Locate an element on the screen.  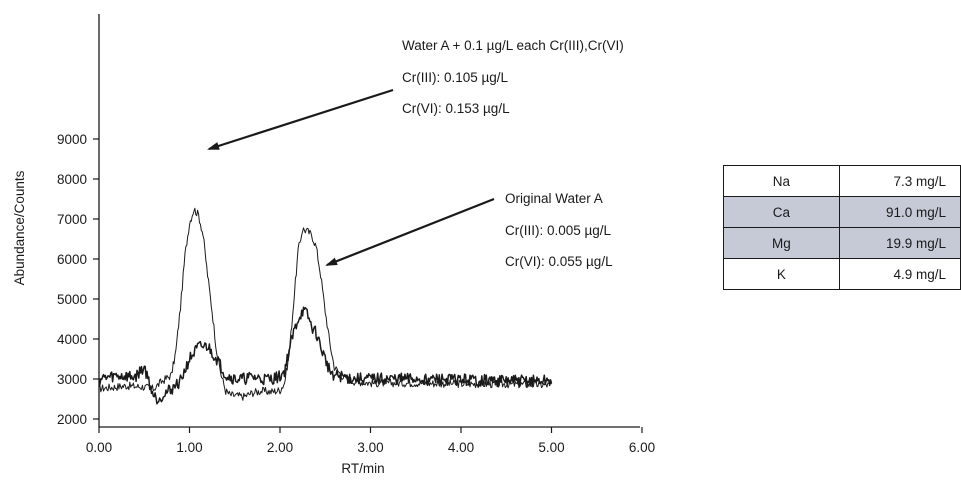
x-axis-ticks: 0.00 1.00 2.00 3.00 4.00 5.00 6.00 is located at coordinates (370, 441).